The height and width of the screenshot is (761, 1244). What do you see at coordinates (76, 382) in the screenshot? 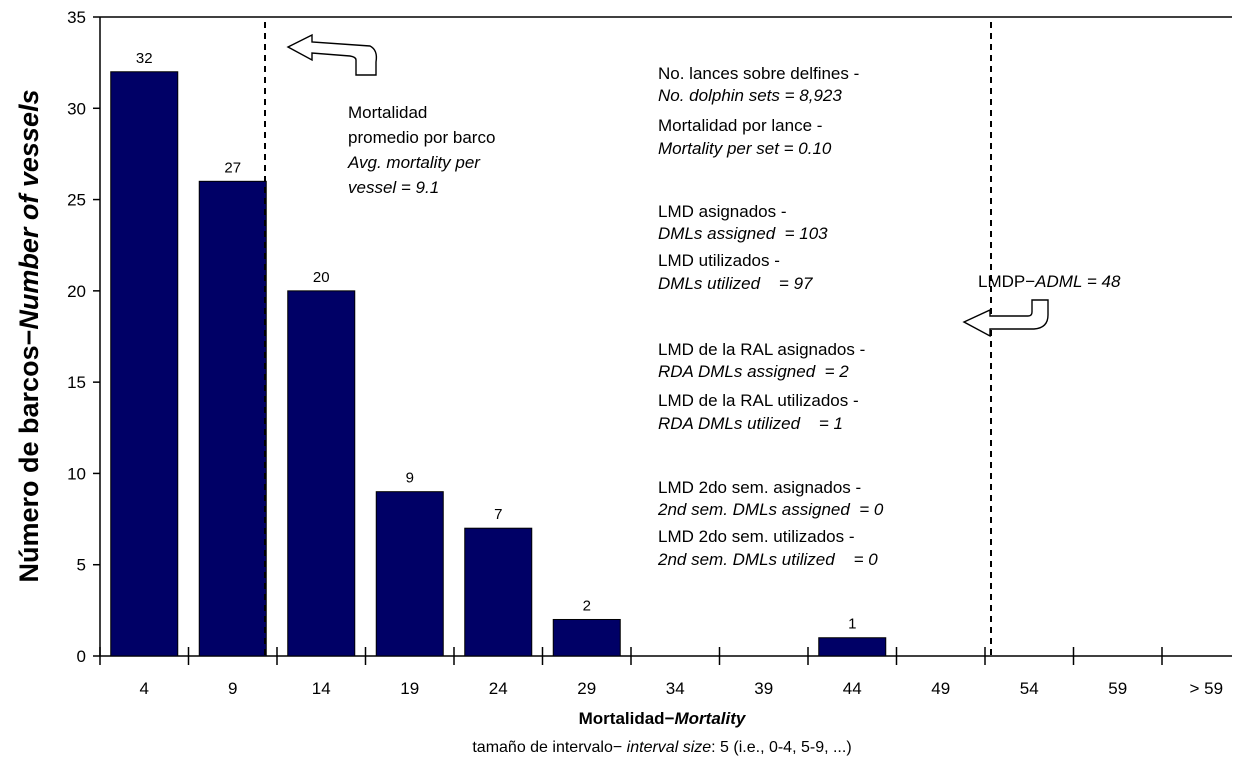
I see `y-tick-label: 15` at bounding box center [76, 382].